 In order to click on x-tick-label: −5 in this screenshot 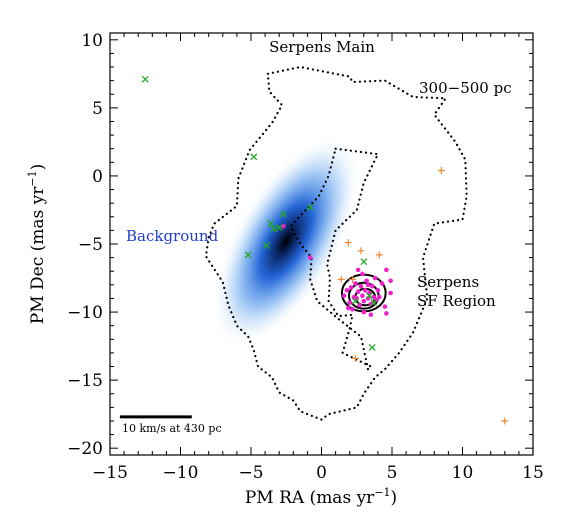, I will do `click(250, 473)`.